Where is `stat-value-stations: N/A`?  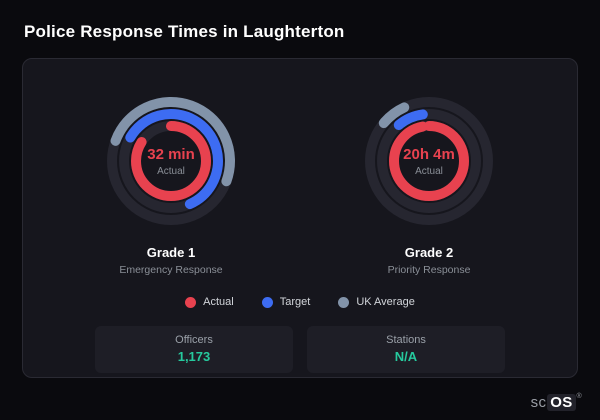
stat-value-stations: N/A is located at coordinates (406, 356).